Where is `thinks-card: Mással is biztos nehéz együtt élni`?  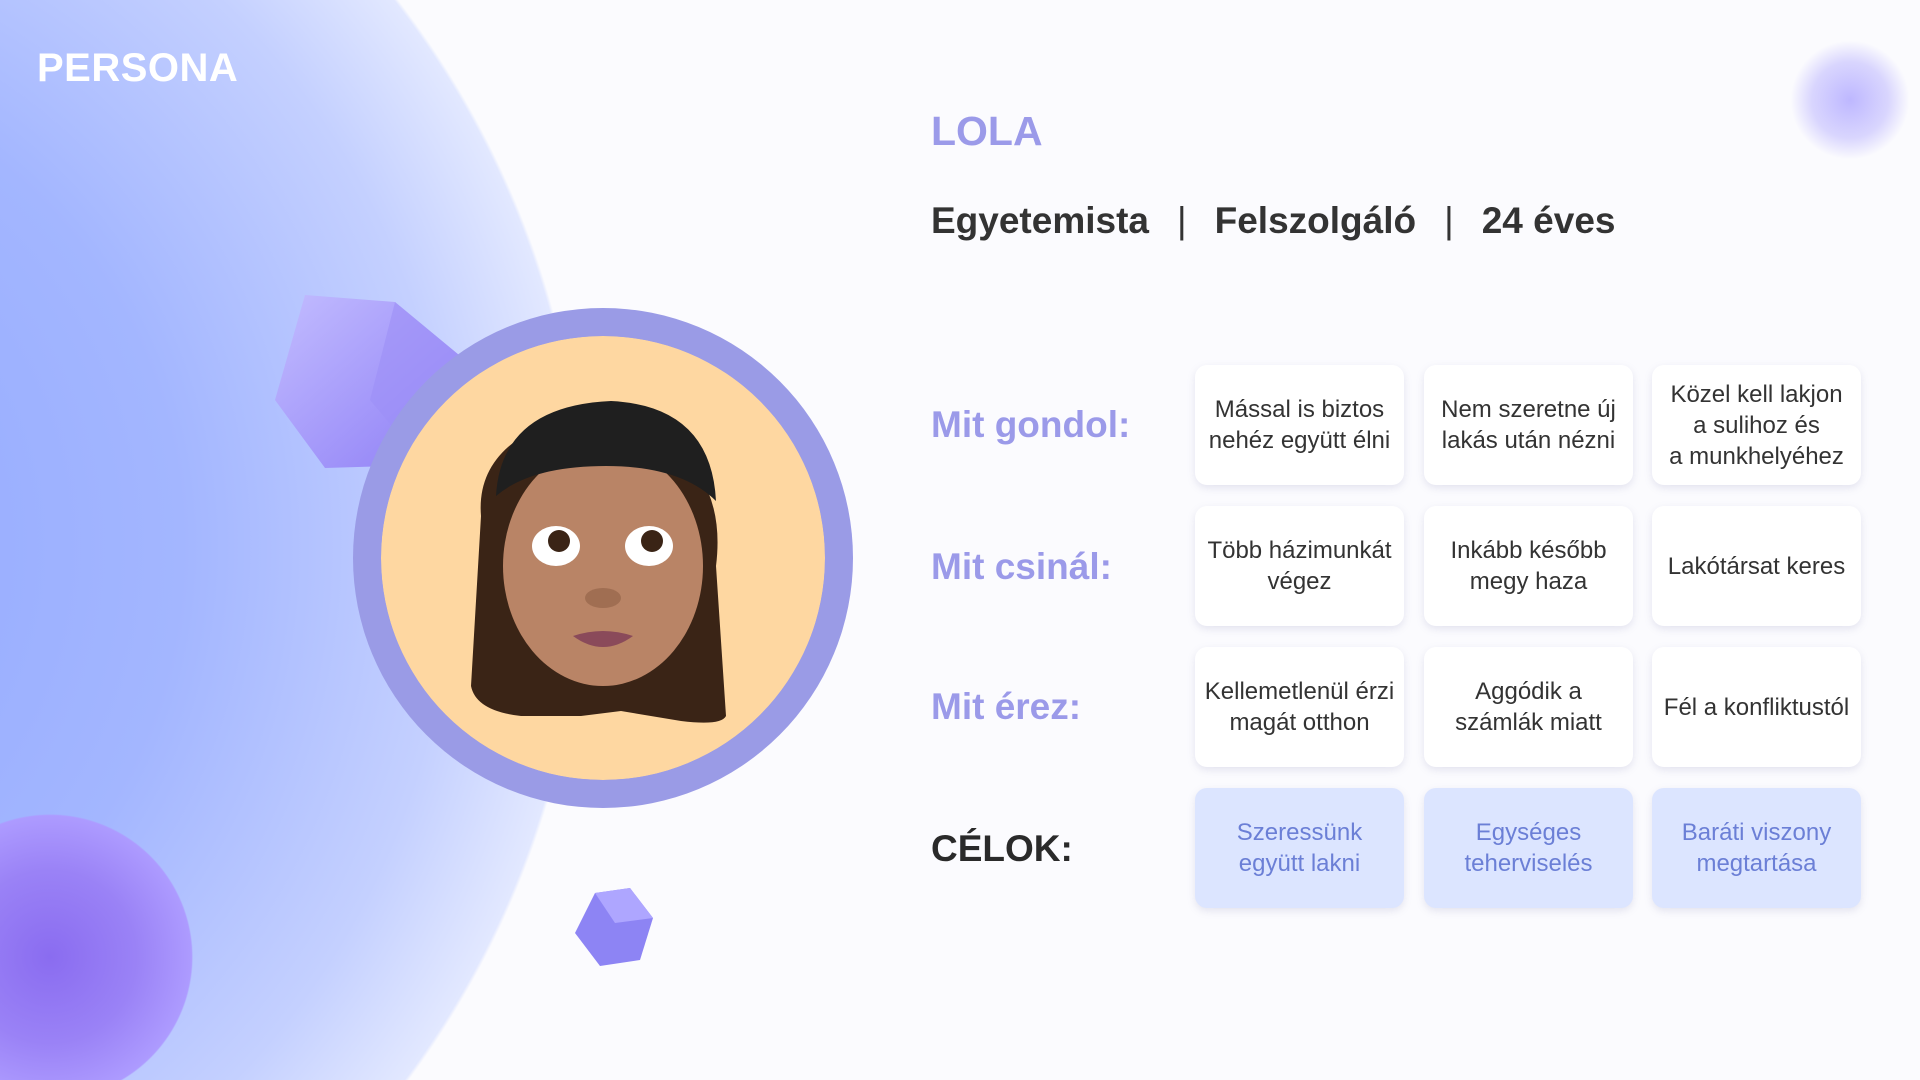
thinks-card: Mással is biztos nehéz együtt élni is located at coordinates (1299, 425).